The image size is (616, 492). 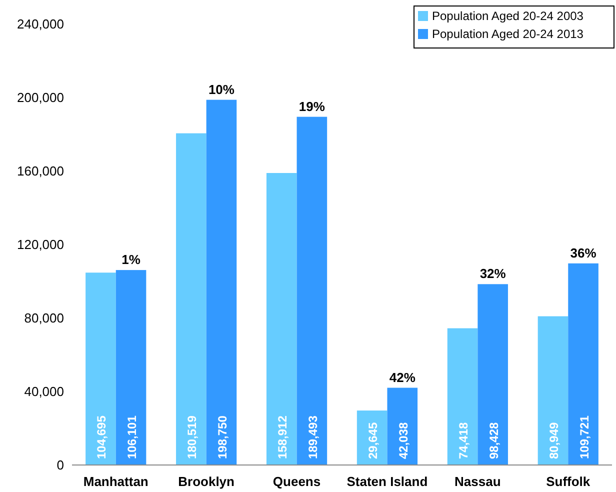 I want to click on x-tick-label: Queens, so click(x=296, y=481).